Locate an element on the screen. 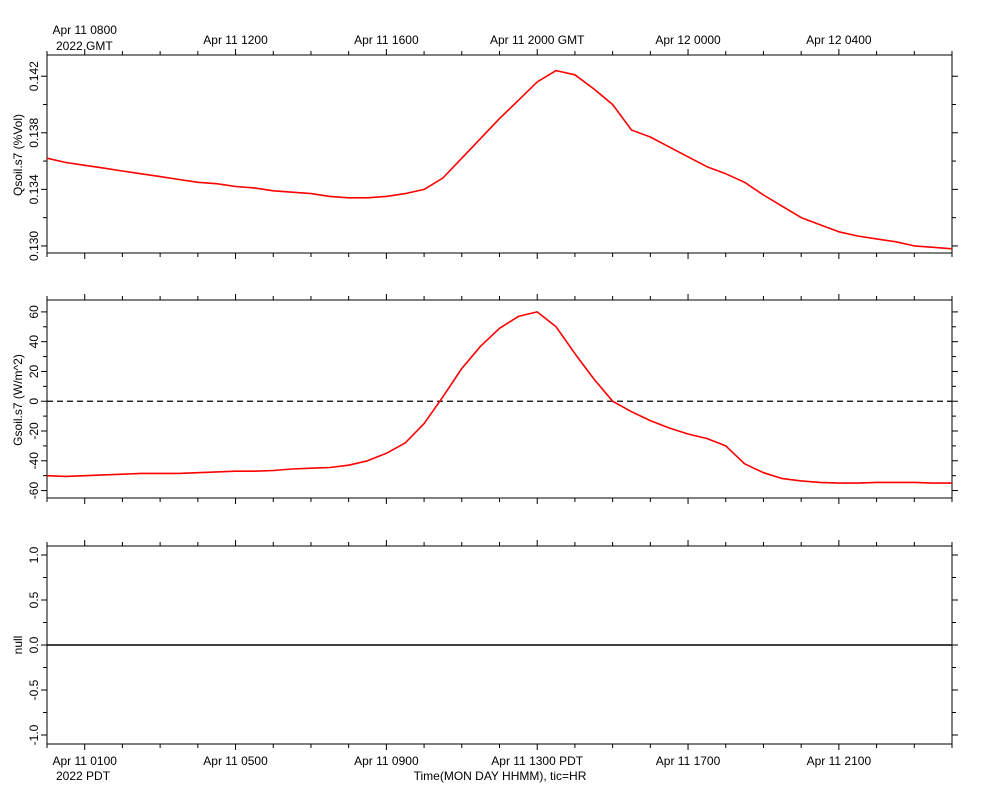 This screenshot has height=805, width=1000. panel-2-y-tick-label: 60 is located at coordinates (34, 312).